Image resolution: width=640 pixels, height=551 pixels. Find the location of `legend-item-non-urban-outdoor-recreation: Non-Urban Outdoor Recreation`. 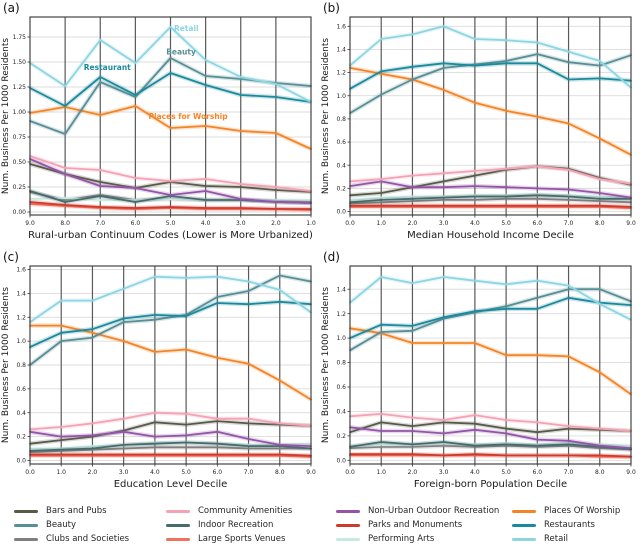

legend-item-non-urban-outdoor-recreation: Non-Urban Outdoor Recreation is located at coordinates (424, 511).